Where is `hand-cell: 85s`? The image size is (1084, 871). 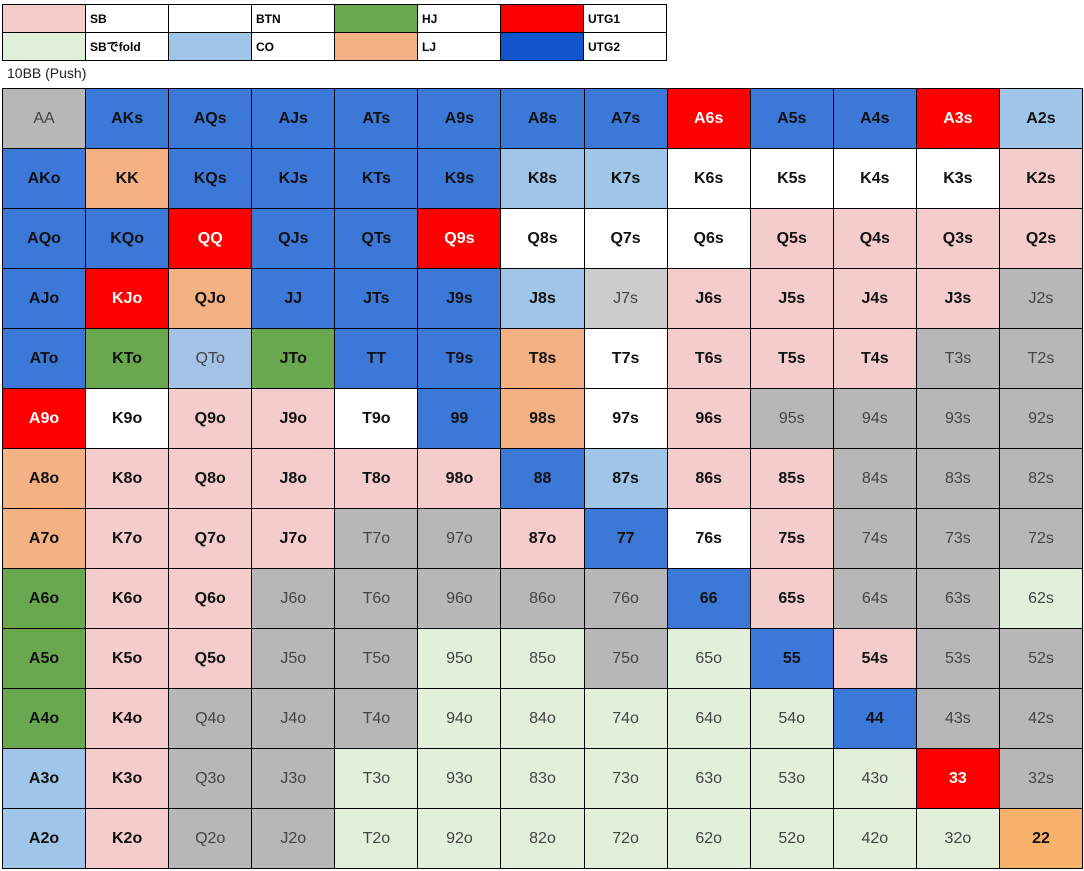 hand-cell: 85s is located at coordinates (792, 479).